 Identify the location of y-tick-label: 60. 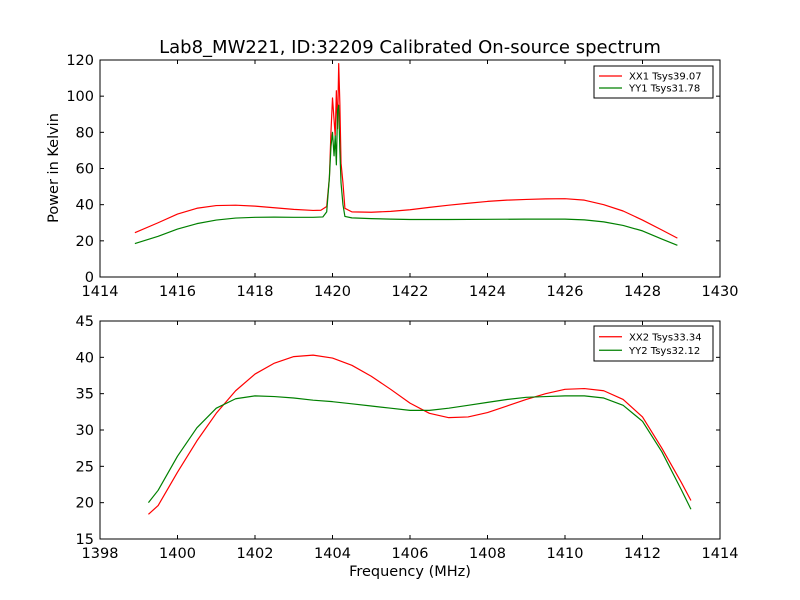
(85, 170).